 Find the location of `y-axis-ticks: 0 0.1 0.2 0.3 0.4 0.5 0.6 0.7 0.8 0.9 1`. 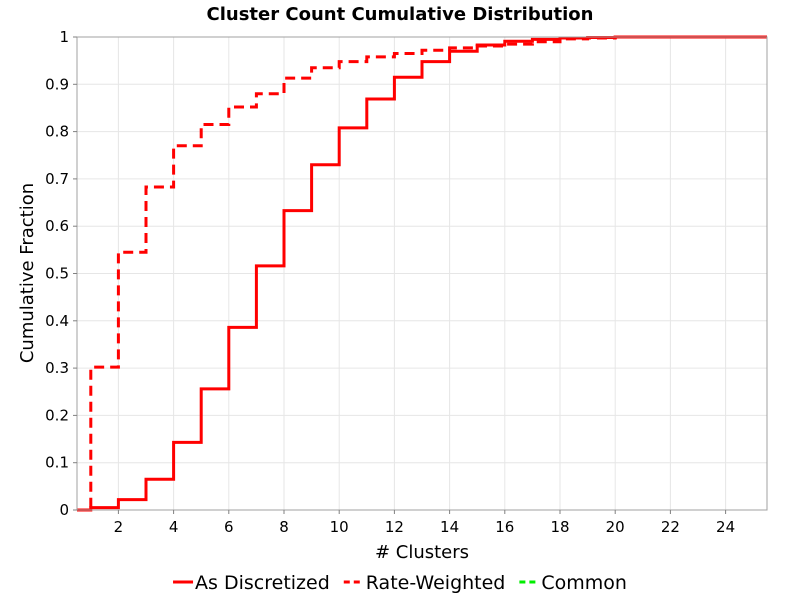

y-axis-ticks: 0 0.1 0.2 0.3 0.4 0.5 0.6 0.7 0.8 0.9 1 is located at coordinates (61, 273).